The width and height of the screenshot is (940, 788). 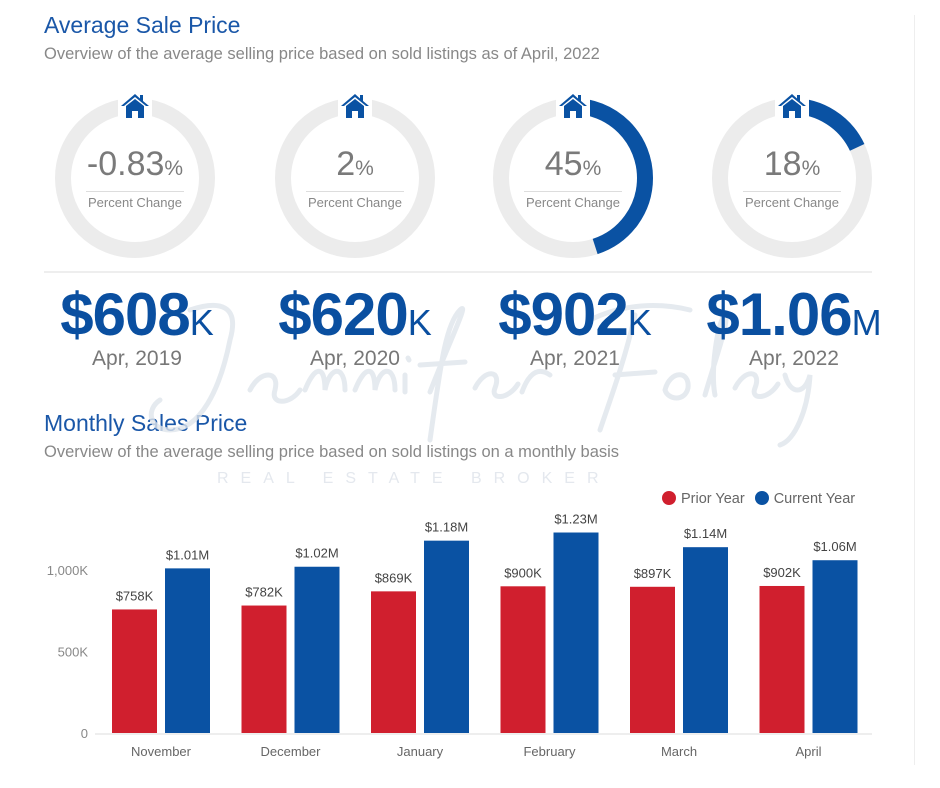 I want to click on percent-value: 45%, so click(x=573, y=164).